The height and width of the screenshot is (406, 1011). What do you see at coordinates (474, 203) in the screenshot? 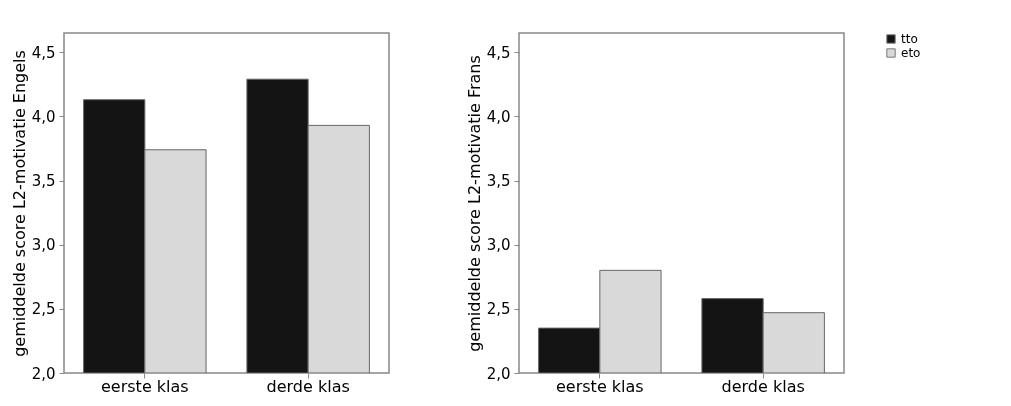
I see `y-axis-title: gemiddelde score L2-motivatie Frans` at bounding box center [474, 203].